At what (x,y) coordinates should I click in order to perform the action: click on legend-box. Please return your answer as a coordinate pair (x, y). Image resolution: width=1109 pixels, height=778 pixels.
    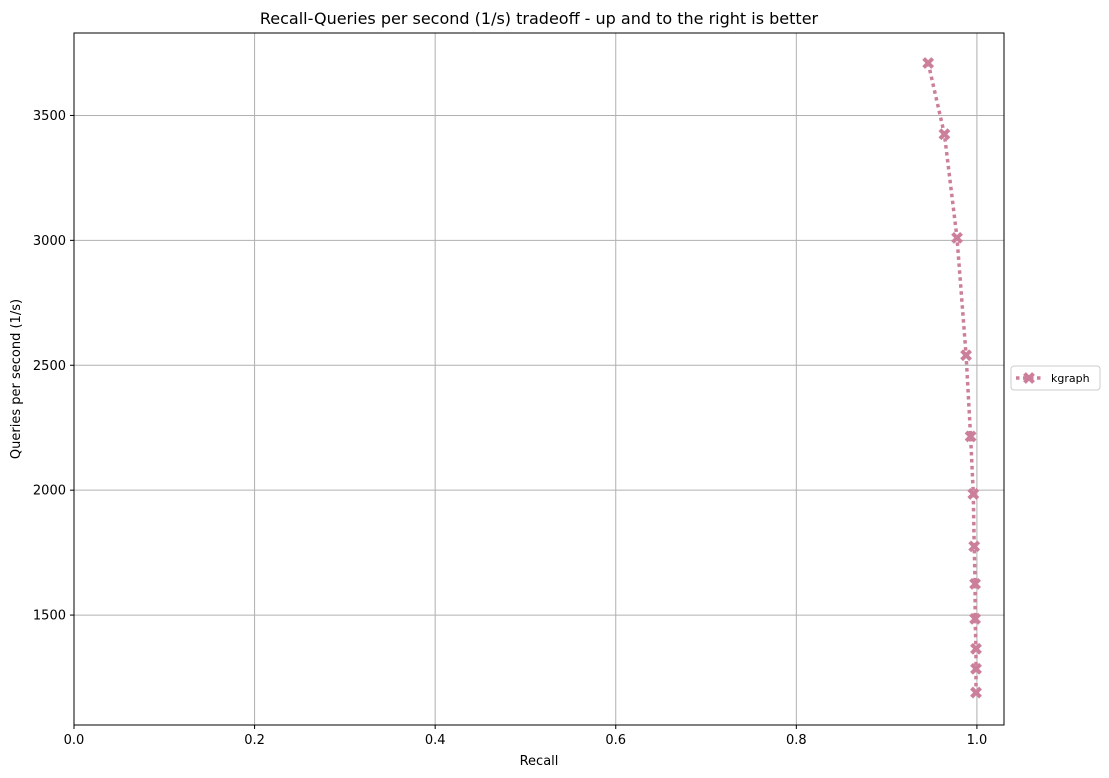
    Looking at the image, I should click on (1055, 378).